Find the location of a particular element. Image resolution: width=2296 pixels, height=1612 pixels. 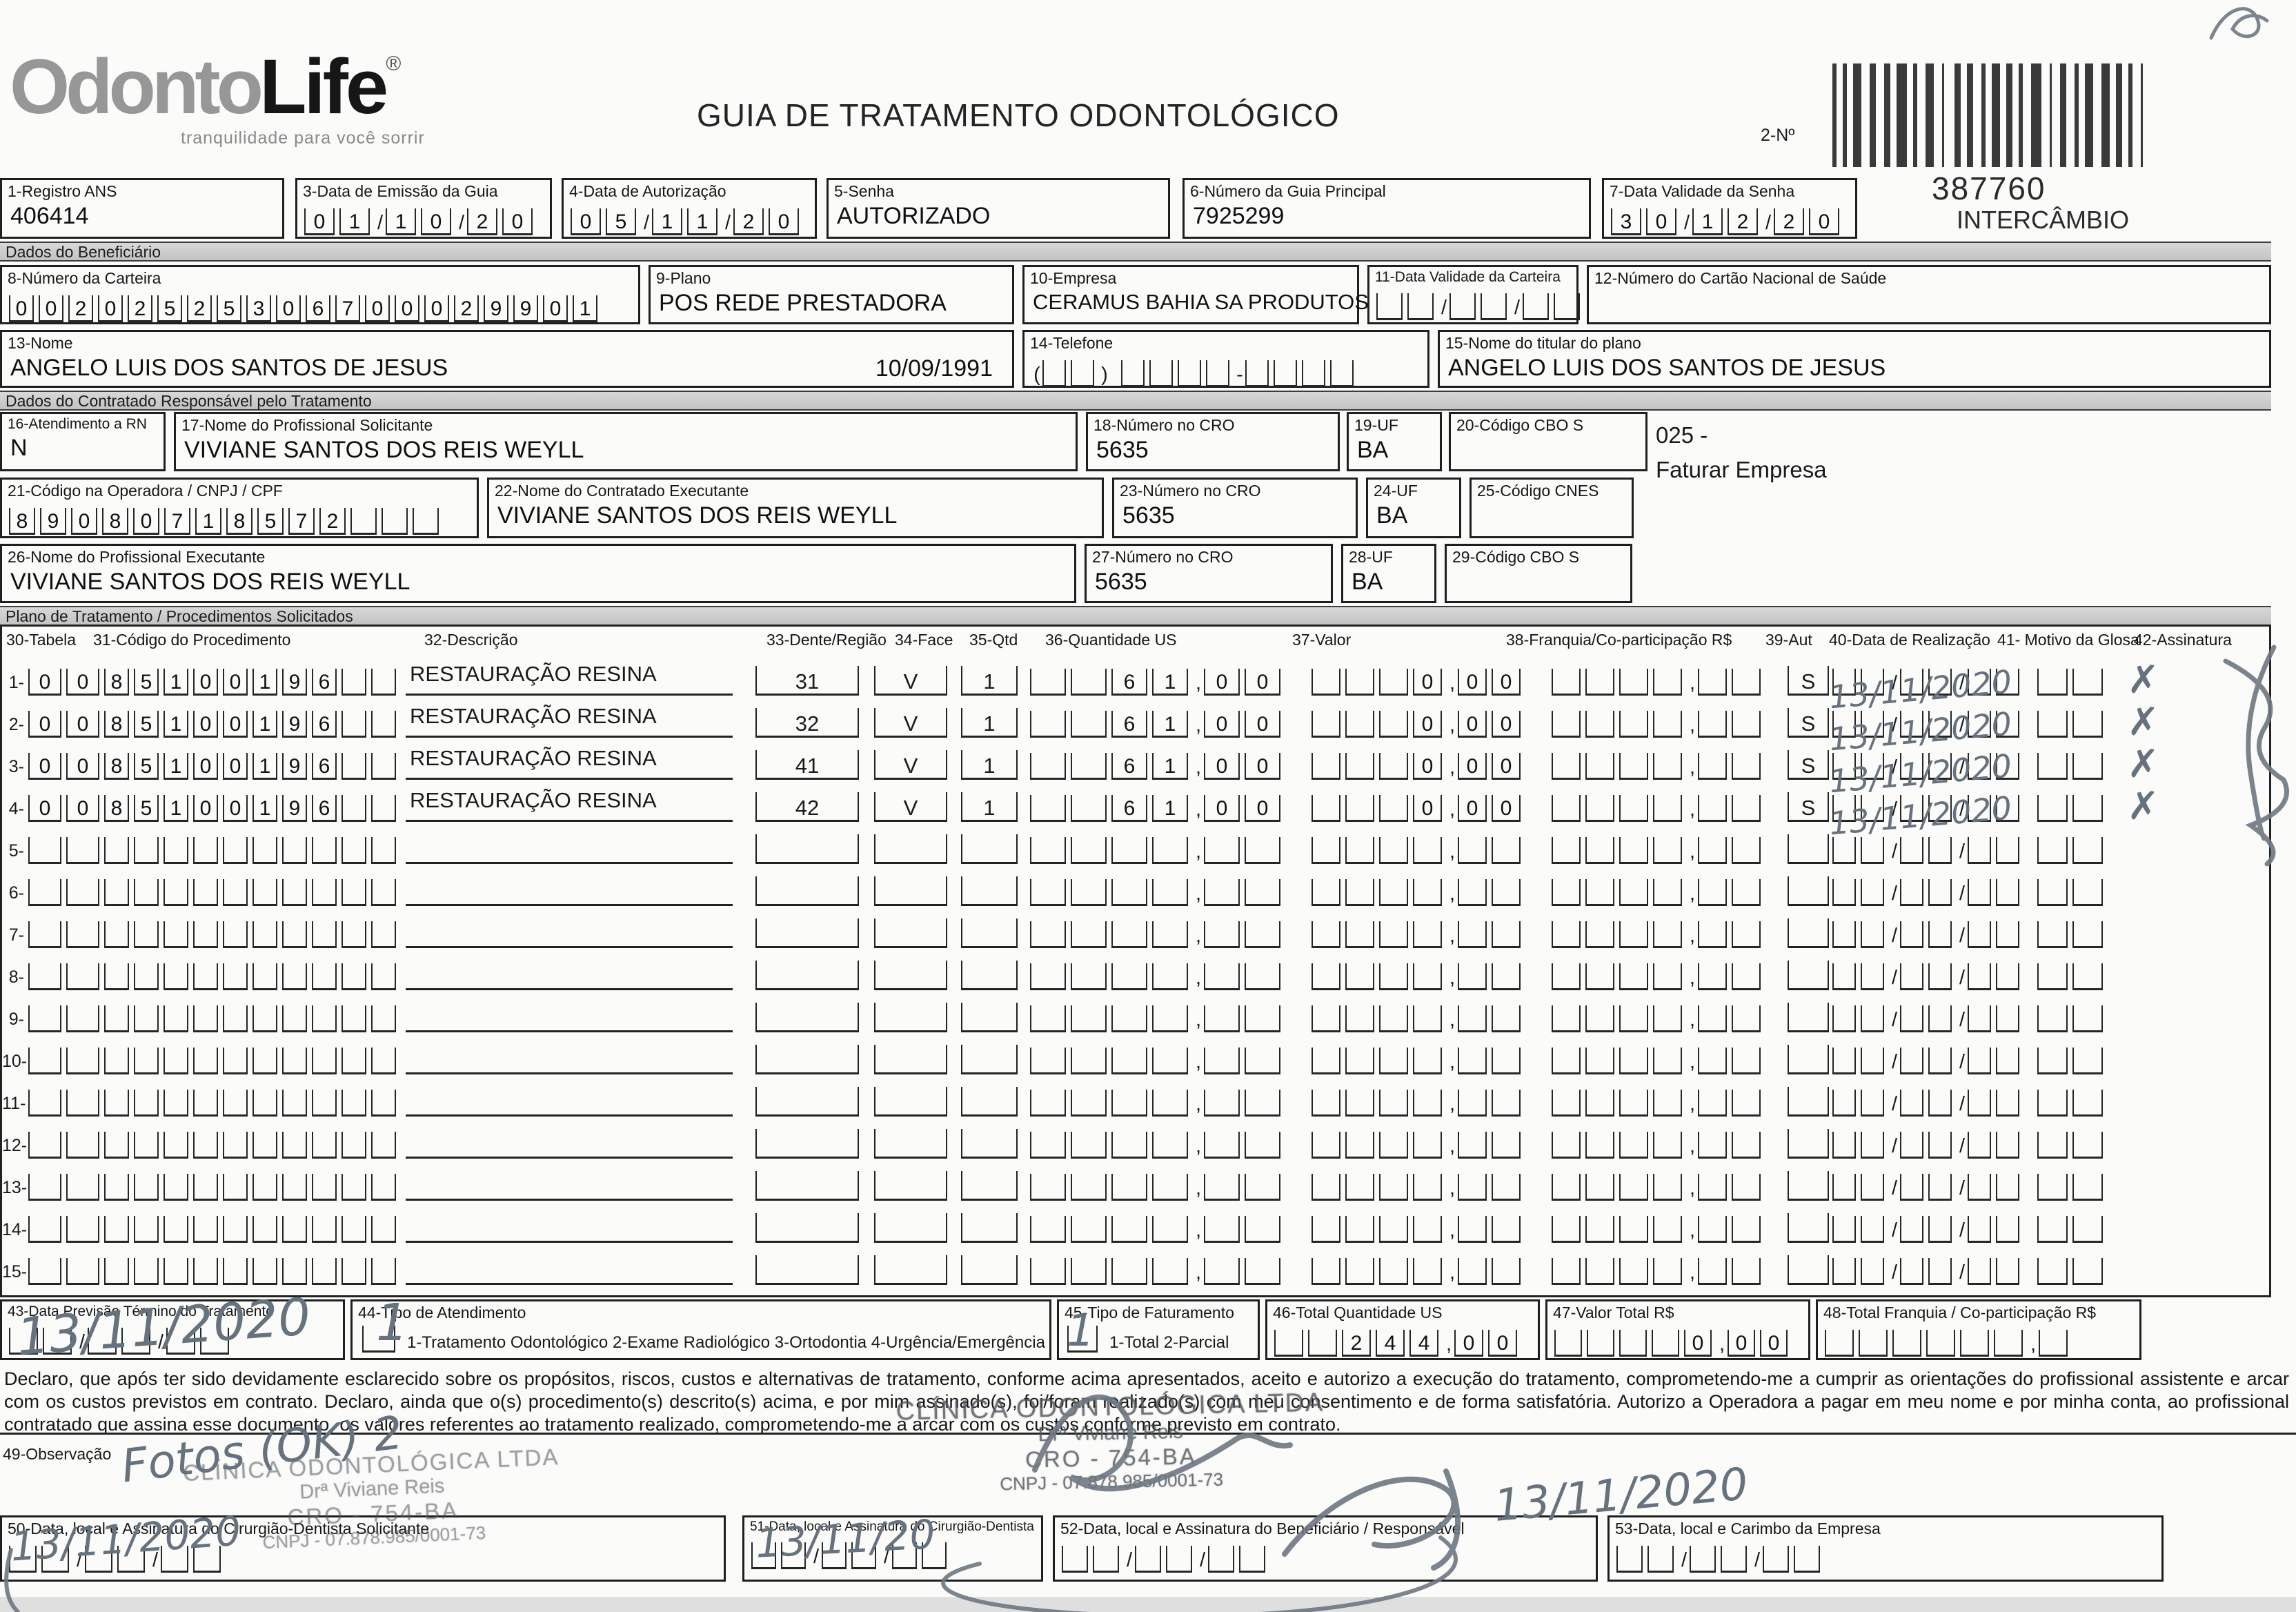

comb-cell: 9 is located at coordinates (53, 521).